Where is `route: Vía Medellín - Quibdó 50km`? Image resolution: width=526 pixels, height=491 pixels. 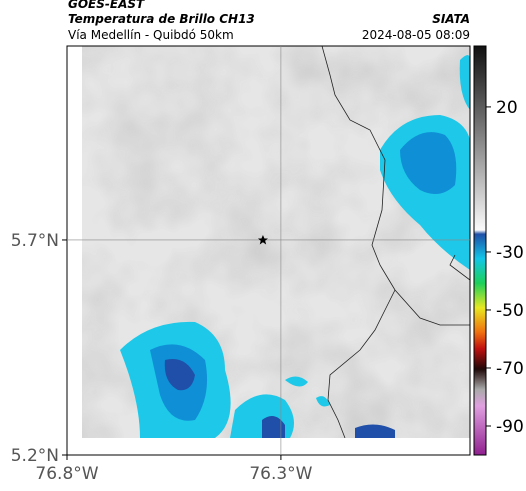
route: Vía Medellín - Quibdó 50km is located at coordinates (151, 35).